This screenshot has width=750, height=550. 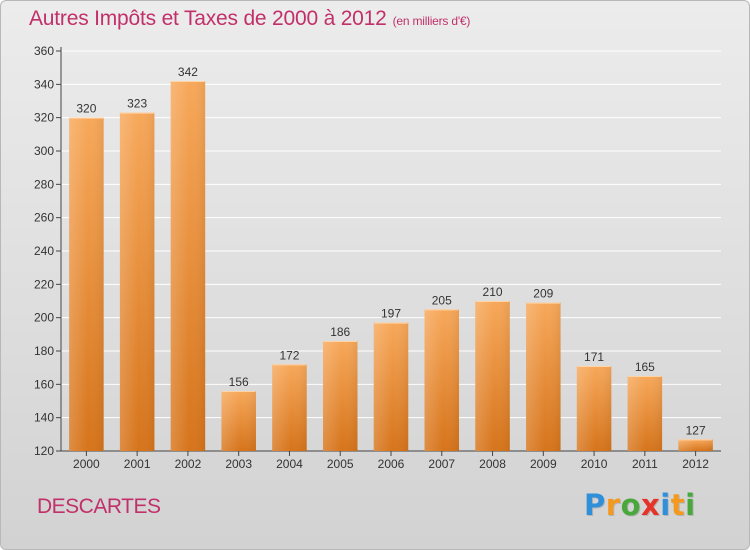 What do you see at coordinates (340, 332) in the screenshot?
I see `data-label: 186` at bounding box center [340, 332].